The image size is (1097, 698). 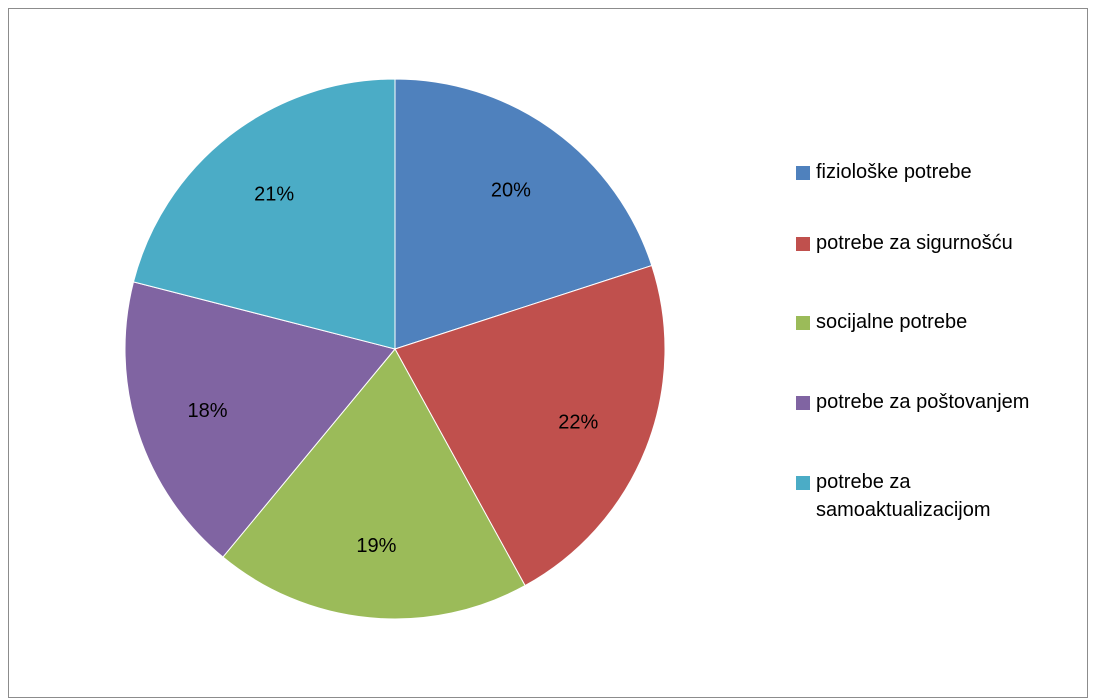 What do you see at coordinates (894, 172) in the screenshot?
I see `legend-label-fizioloske-potrebe: fiziološke potrebe` at bounding box center [894, 172].